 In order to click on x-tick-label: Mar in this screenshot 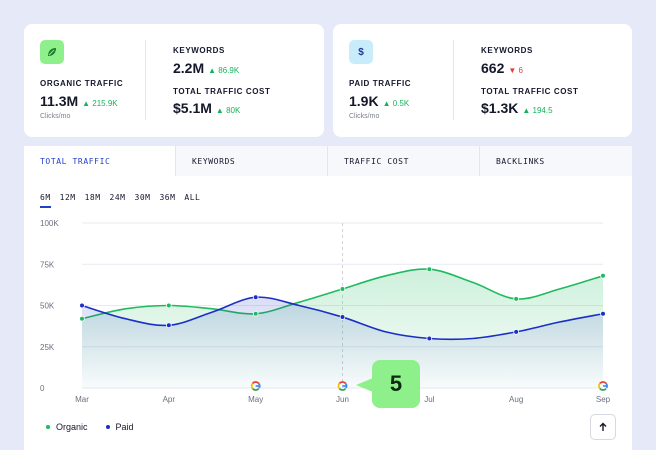, I will do `click(82, 399)`.